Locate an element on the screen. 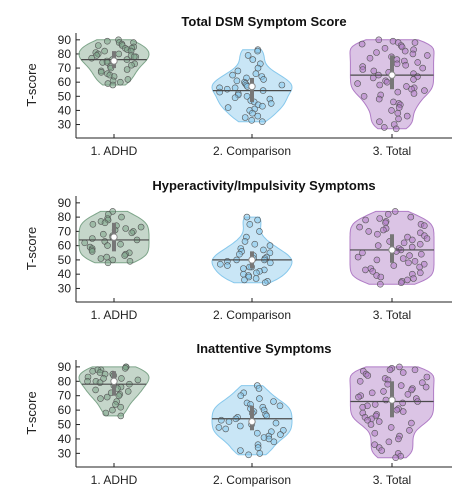 The image size is (474, 500). y-tick-label: 40 is located at coordinates (65, 439).